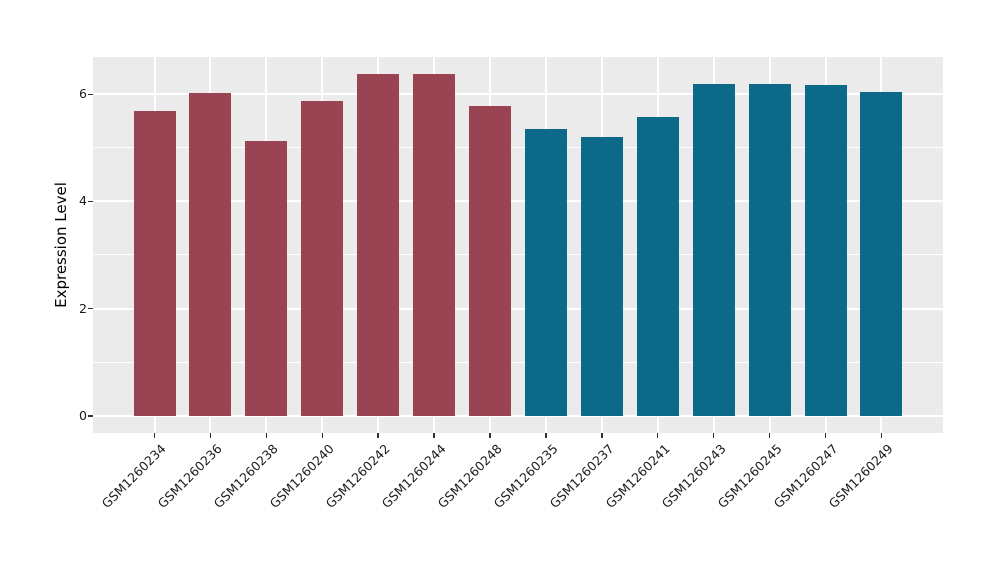 The height and width of the screenshot is (580, 1000). I want to click on bar-GSM1260240, so click(322, 258).